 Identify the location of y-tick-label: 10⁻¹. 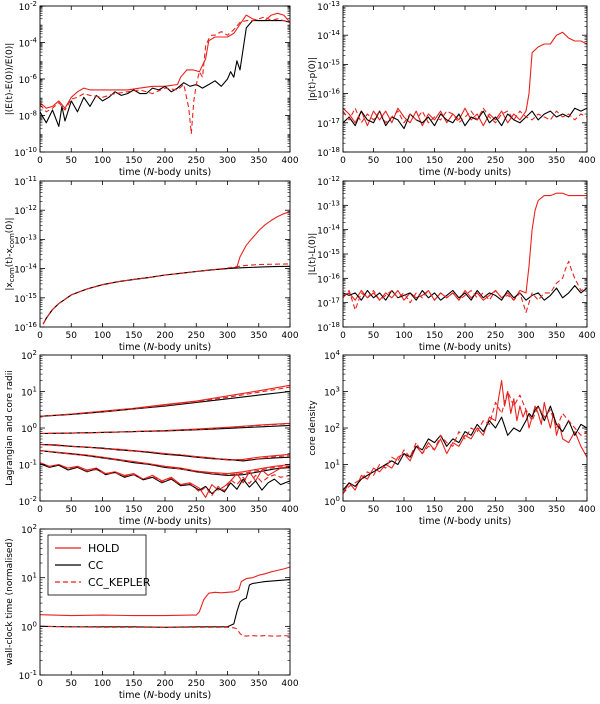
(28, 465).